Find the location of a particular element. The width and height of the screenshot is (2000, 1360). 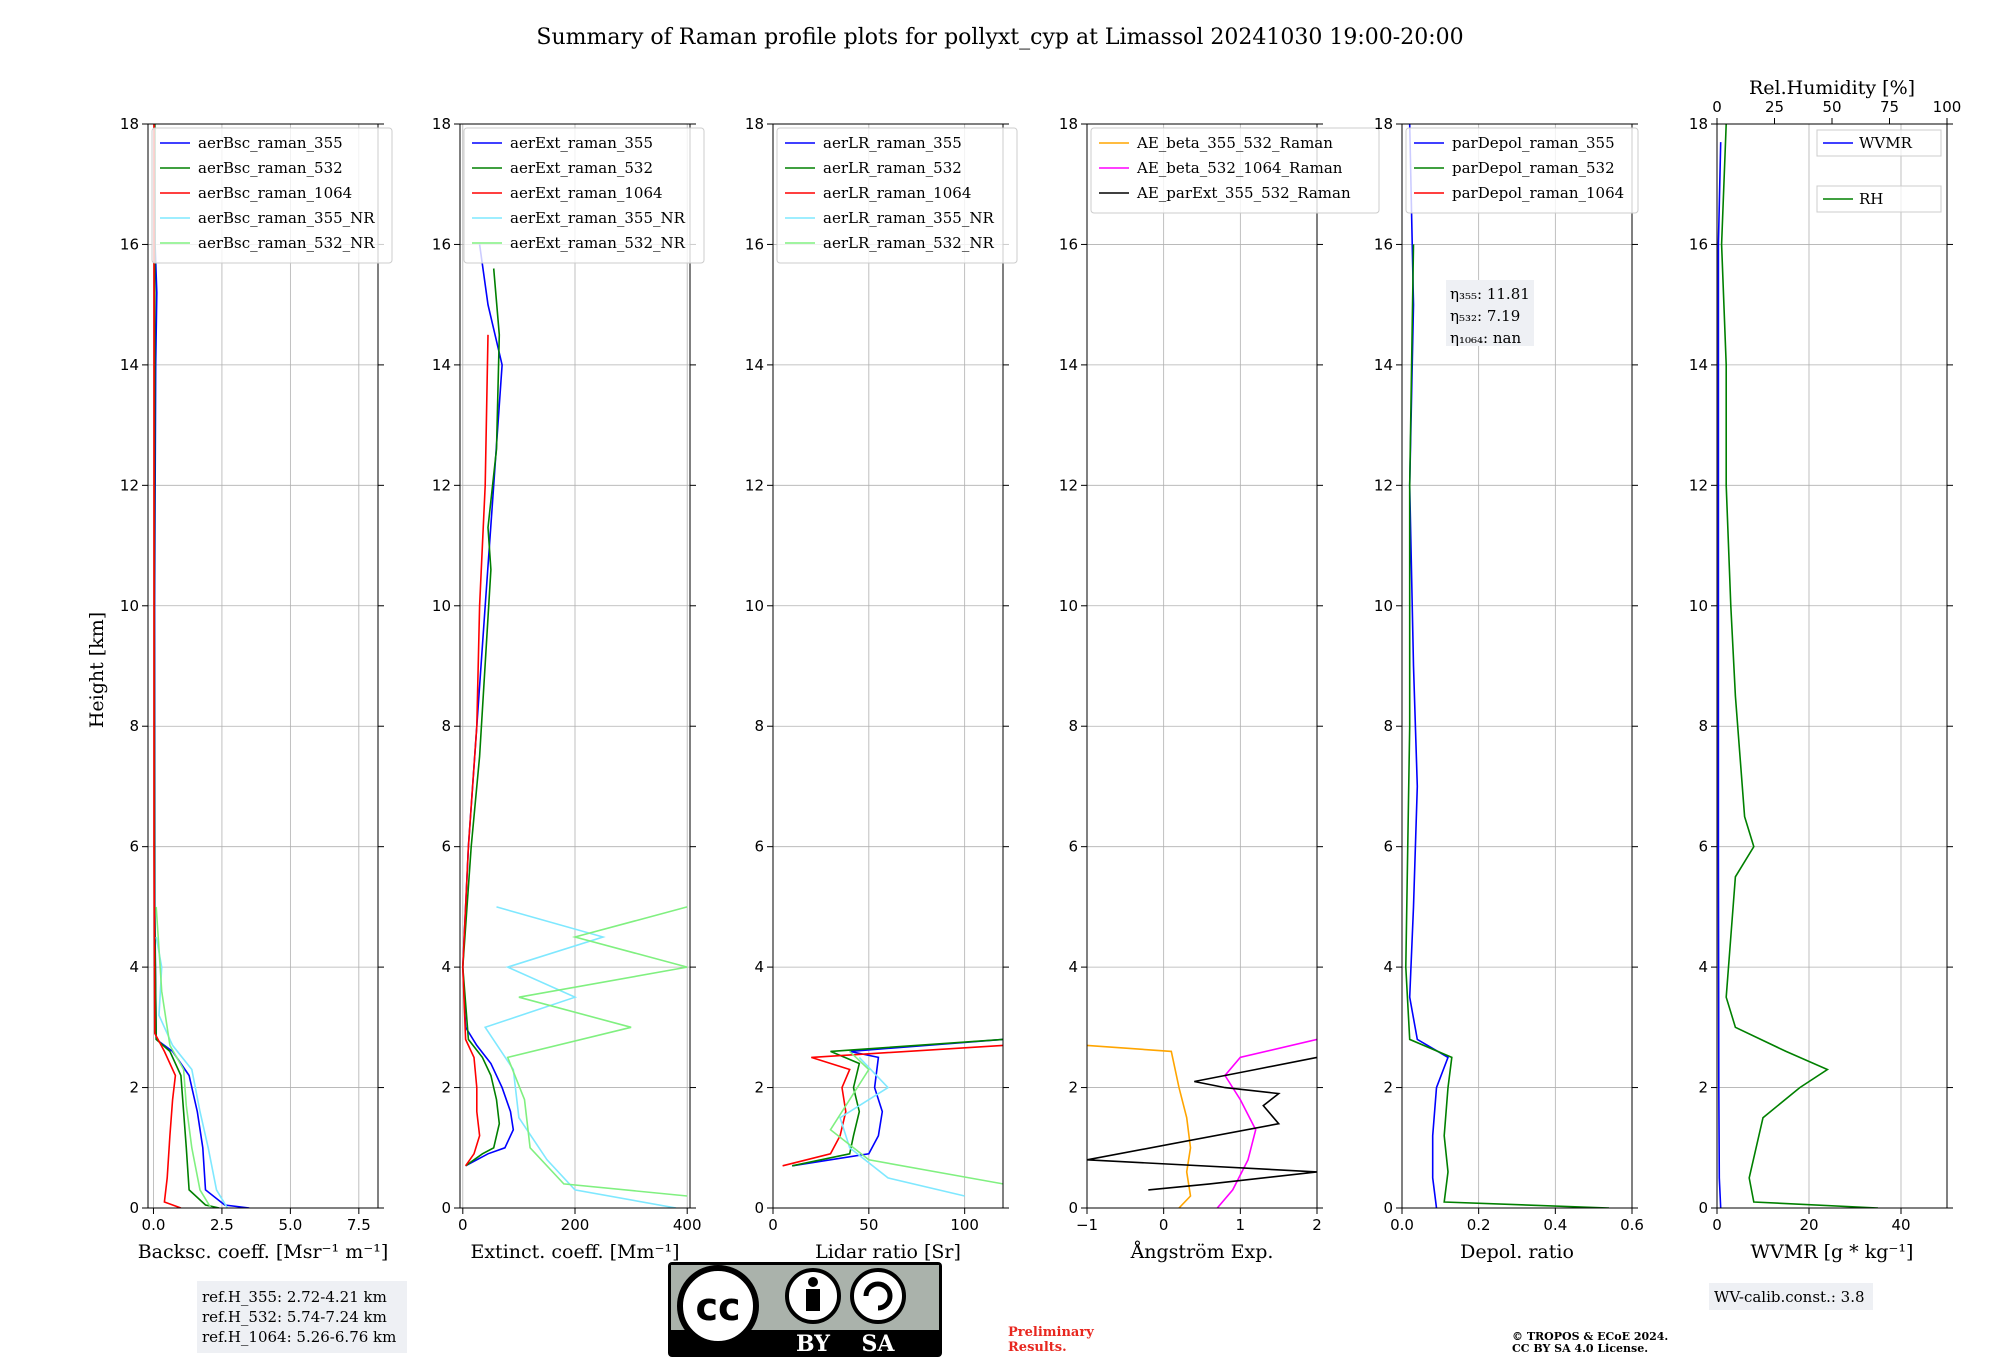

ref-line-355: ref.H_355: 2.72-4.21 km is located at coordinates (294, 1297).